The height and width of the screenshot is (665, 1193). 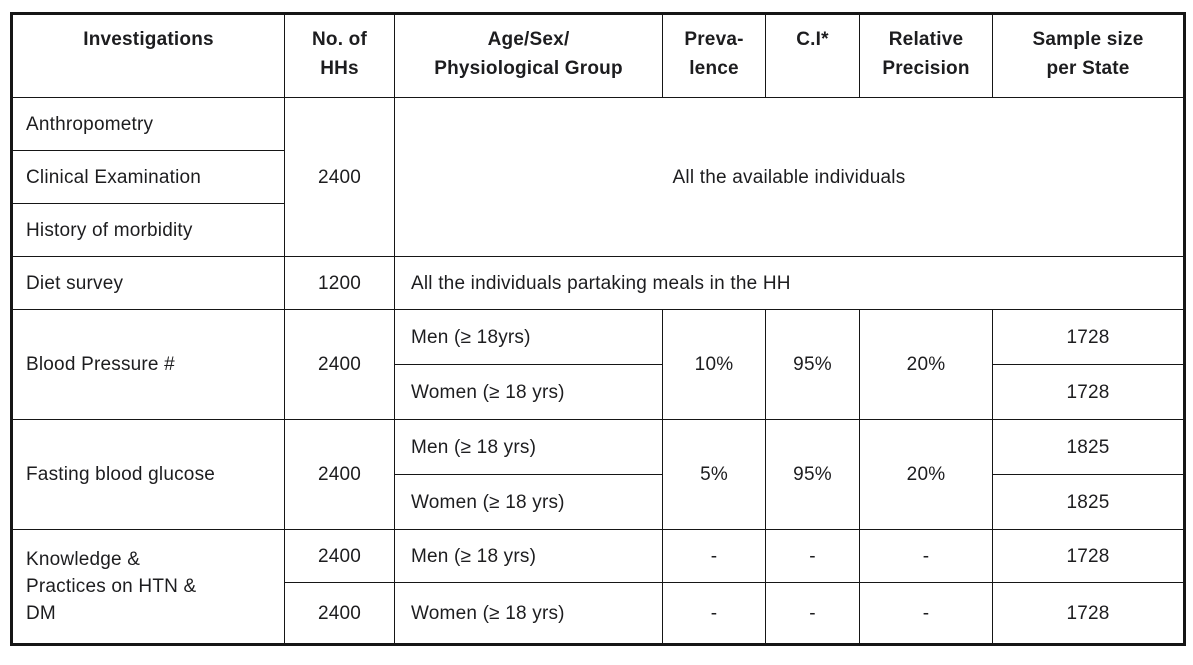 I want to click on cell-investigation-fasting-glucose: Fasting blood glucose, so click(x=148, y=474).